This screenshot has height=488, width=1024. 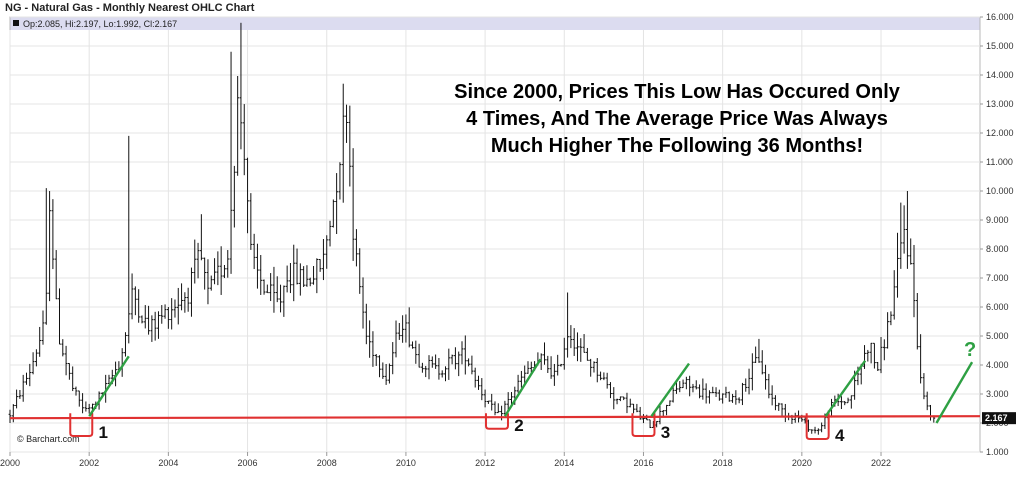 I want to click on ohlc-readout: Op:2.085, Hi:2.197, Lo:1.992, Cl:2.167, so click(x=100, y=24).